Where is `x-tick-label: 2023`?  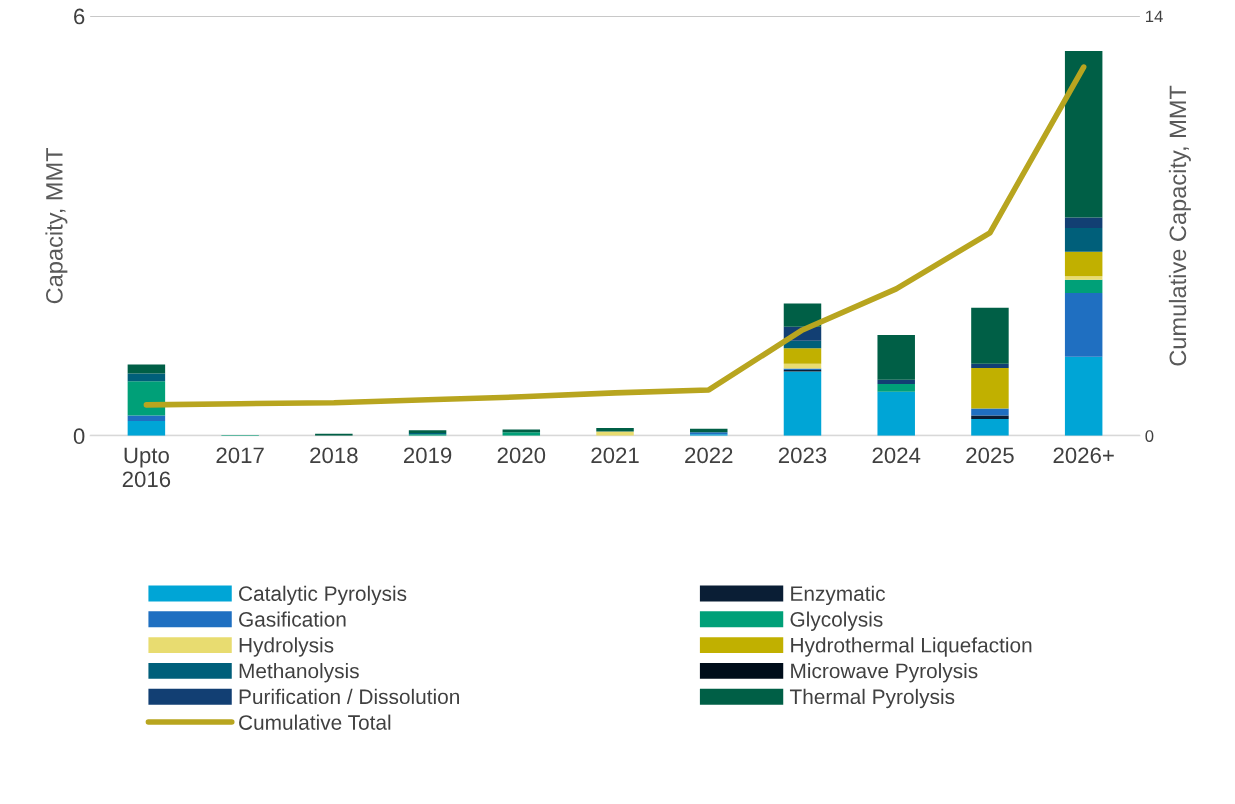
x-tick-label: 2023 is located at coordinates (802, 455).